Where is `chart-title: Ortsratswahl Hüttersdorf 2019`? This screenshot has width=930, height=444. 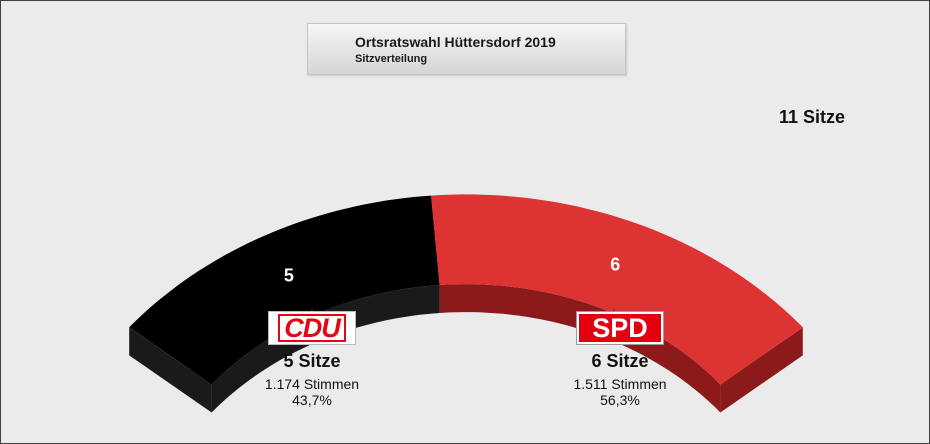
chart-title: Ortsratswahl Hüttersdorf 2019 is located at coordinates (455, 42).